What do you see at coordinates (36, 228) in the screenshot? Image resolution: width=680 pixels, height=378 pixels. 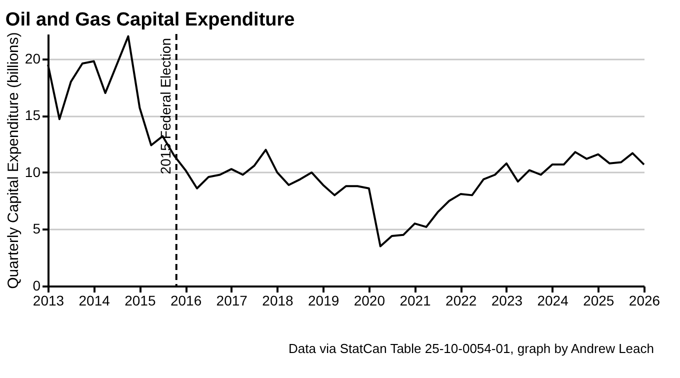 I see `y-tick-label: 5` at bounding box center [36, 228].